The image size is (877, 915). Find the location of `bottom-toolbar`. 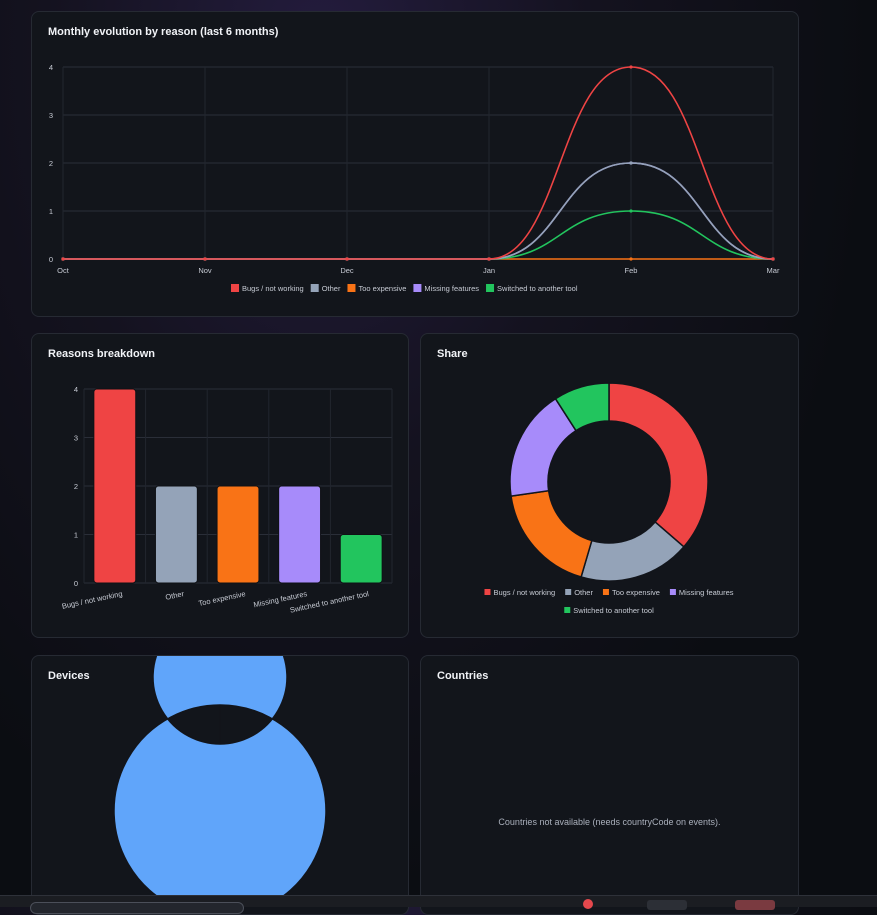

bottom-toolbar is located at coordinates (438, 904).